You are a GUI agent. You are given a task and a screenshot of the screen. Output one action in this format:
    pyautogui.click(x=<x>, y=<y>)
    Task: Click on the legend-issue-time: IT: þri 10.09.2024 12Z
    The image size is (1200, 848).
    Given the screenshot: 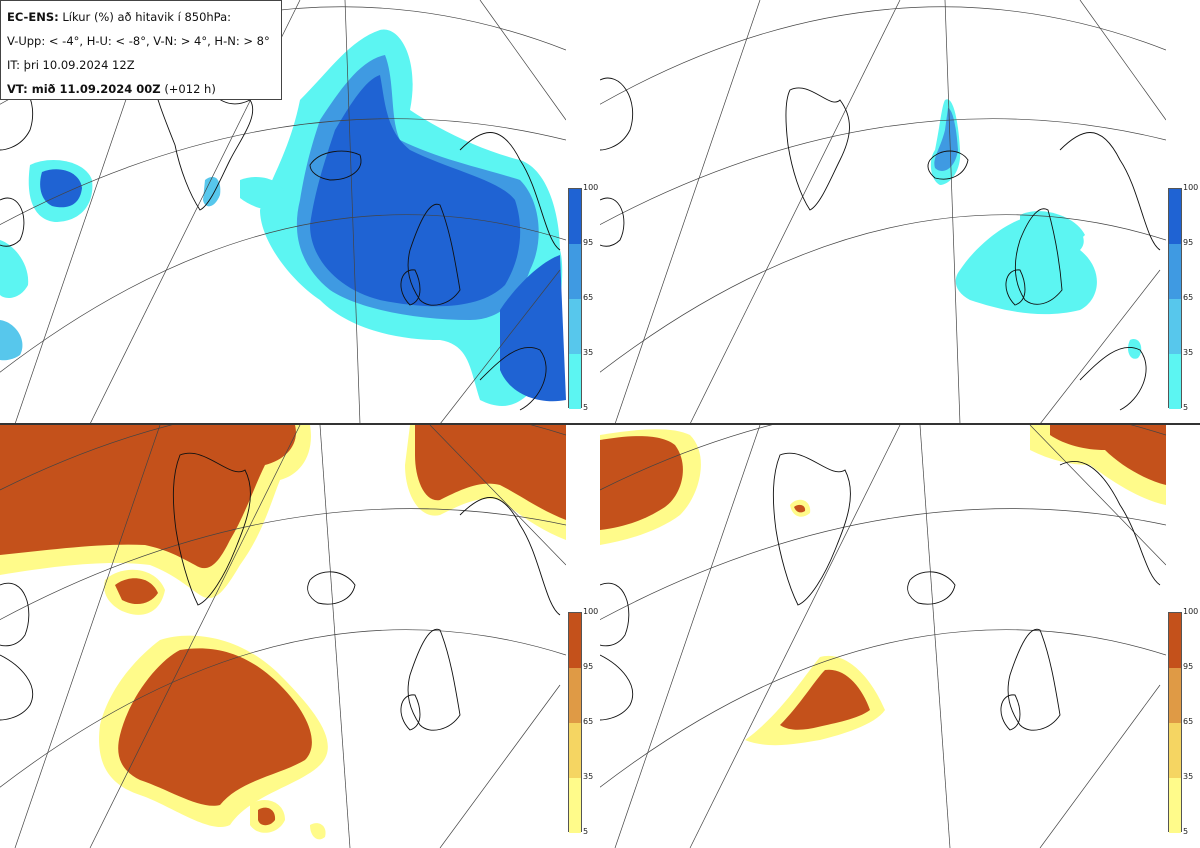 What is the action you would take?
    pyautogui.click(x=71, y=65)
    